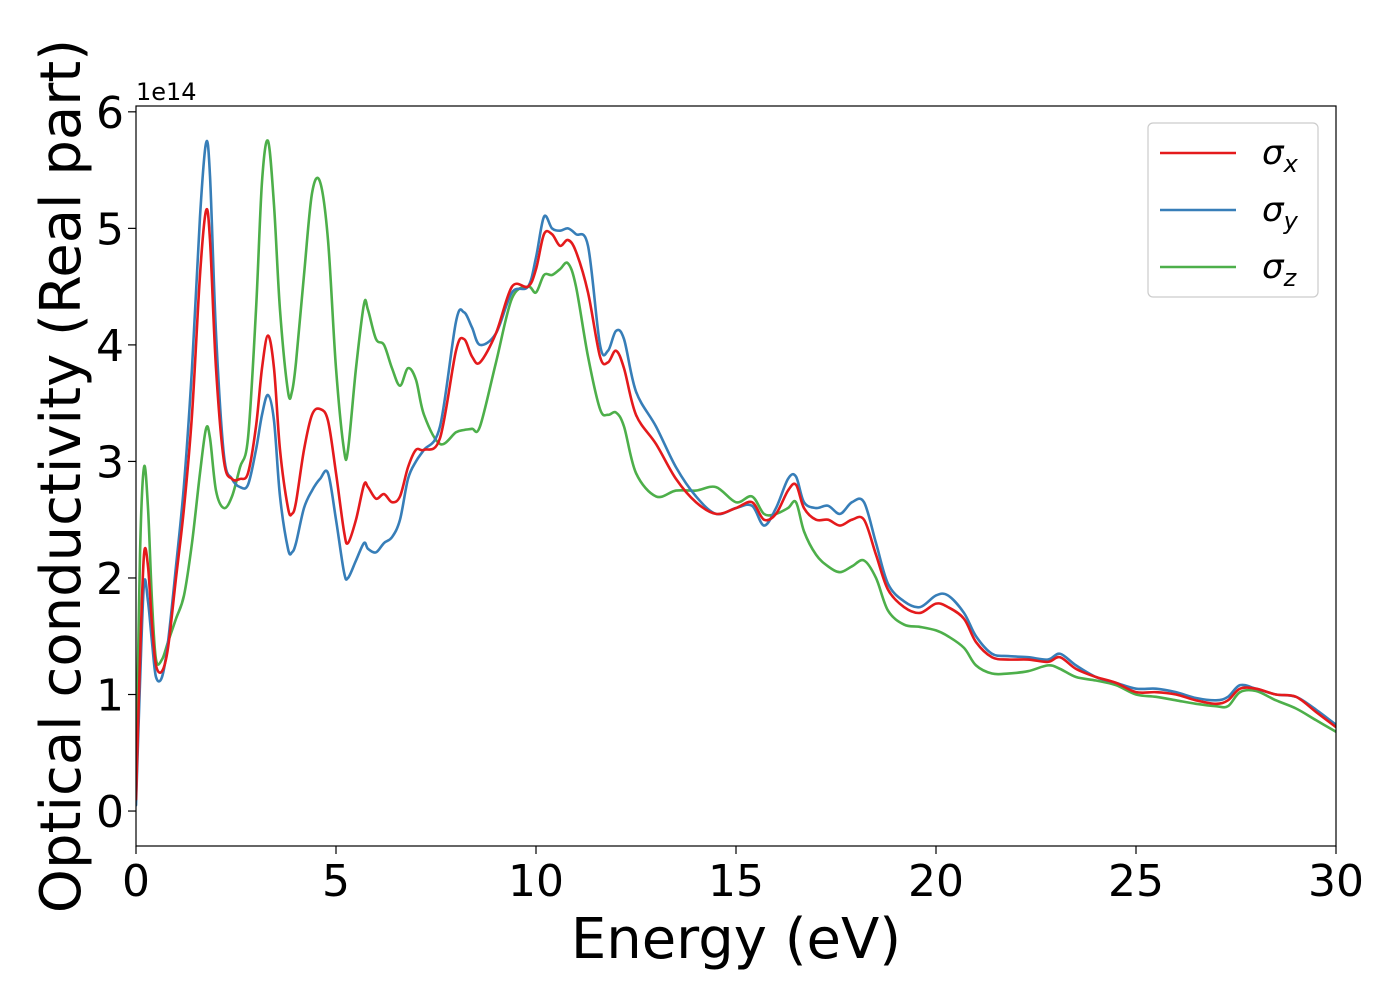 The height and width of the screenshot is (1000, 1400). What do you see at coordinates (1280, 269) in the screenshot?
I see `legend-label: σz` at bounding box center [1280, 269].